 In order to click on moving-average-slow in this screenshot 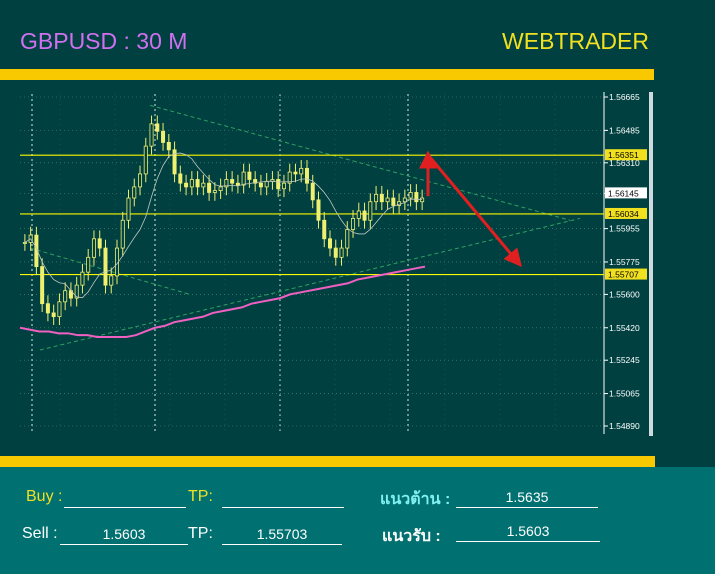, I will do `click(222, 302)`.